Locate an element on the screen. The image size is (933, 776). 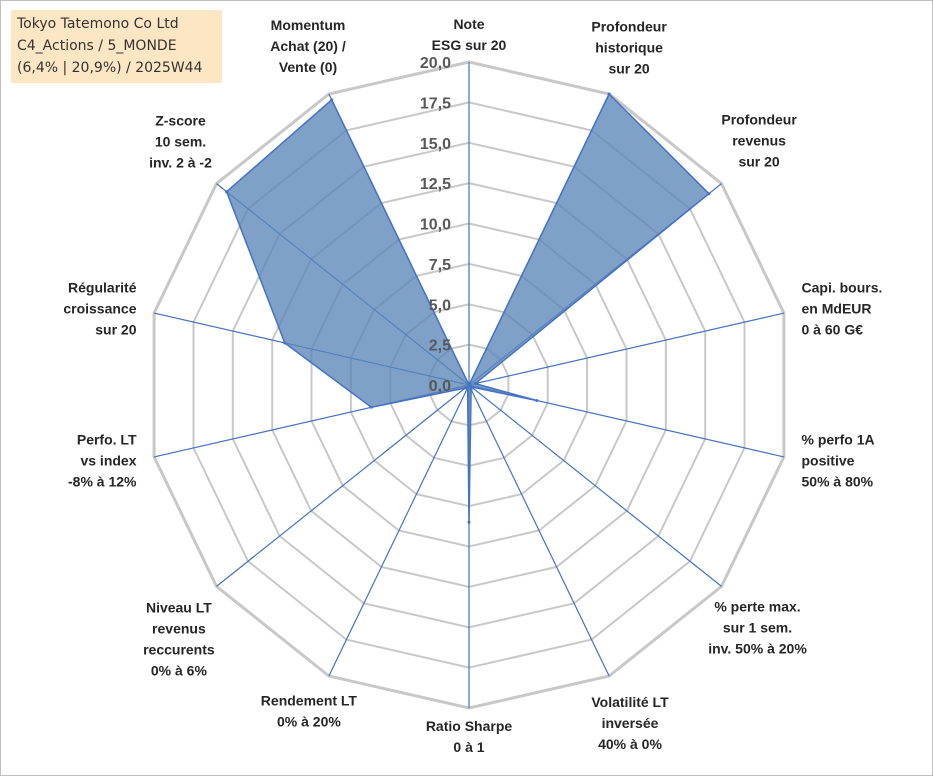
axis-label-line: en MdEUR is located at coordinates (837, 309).